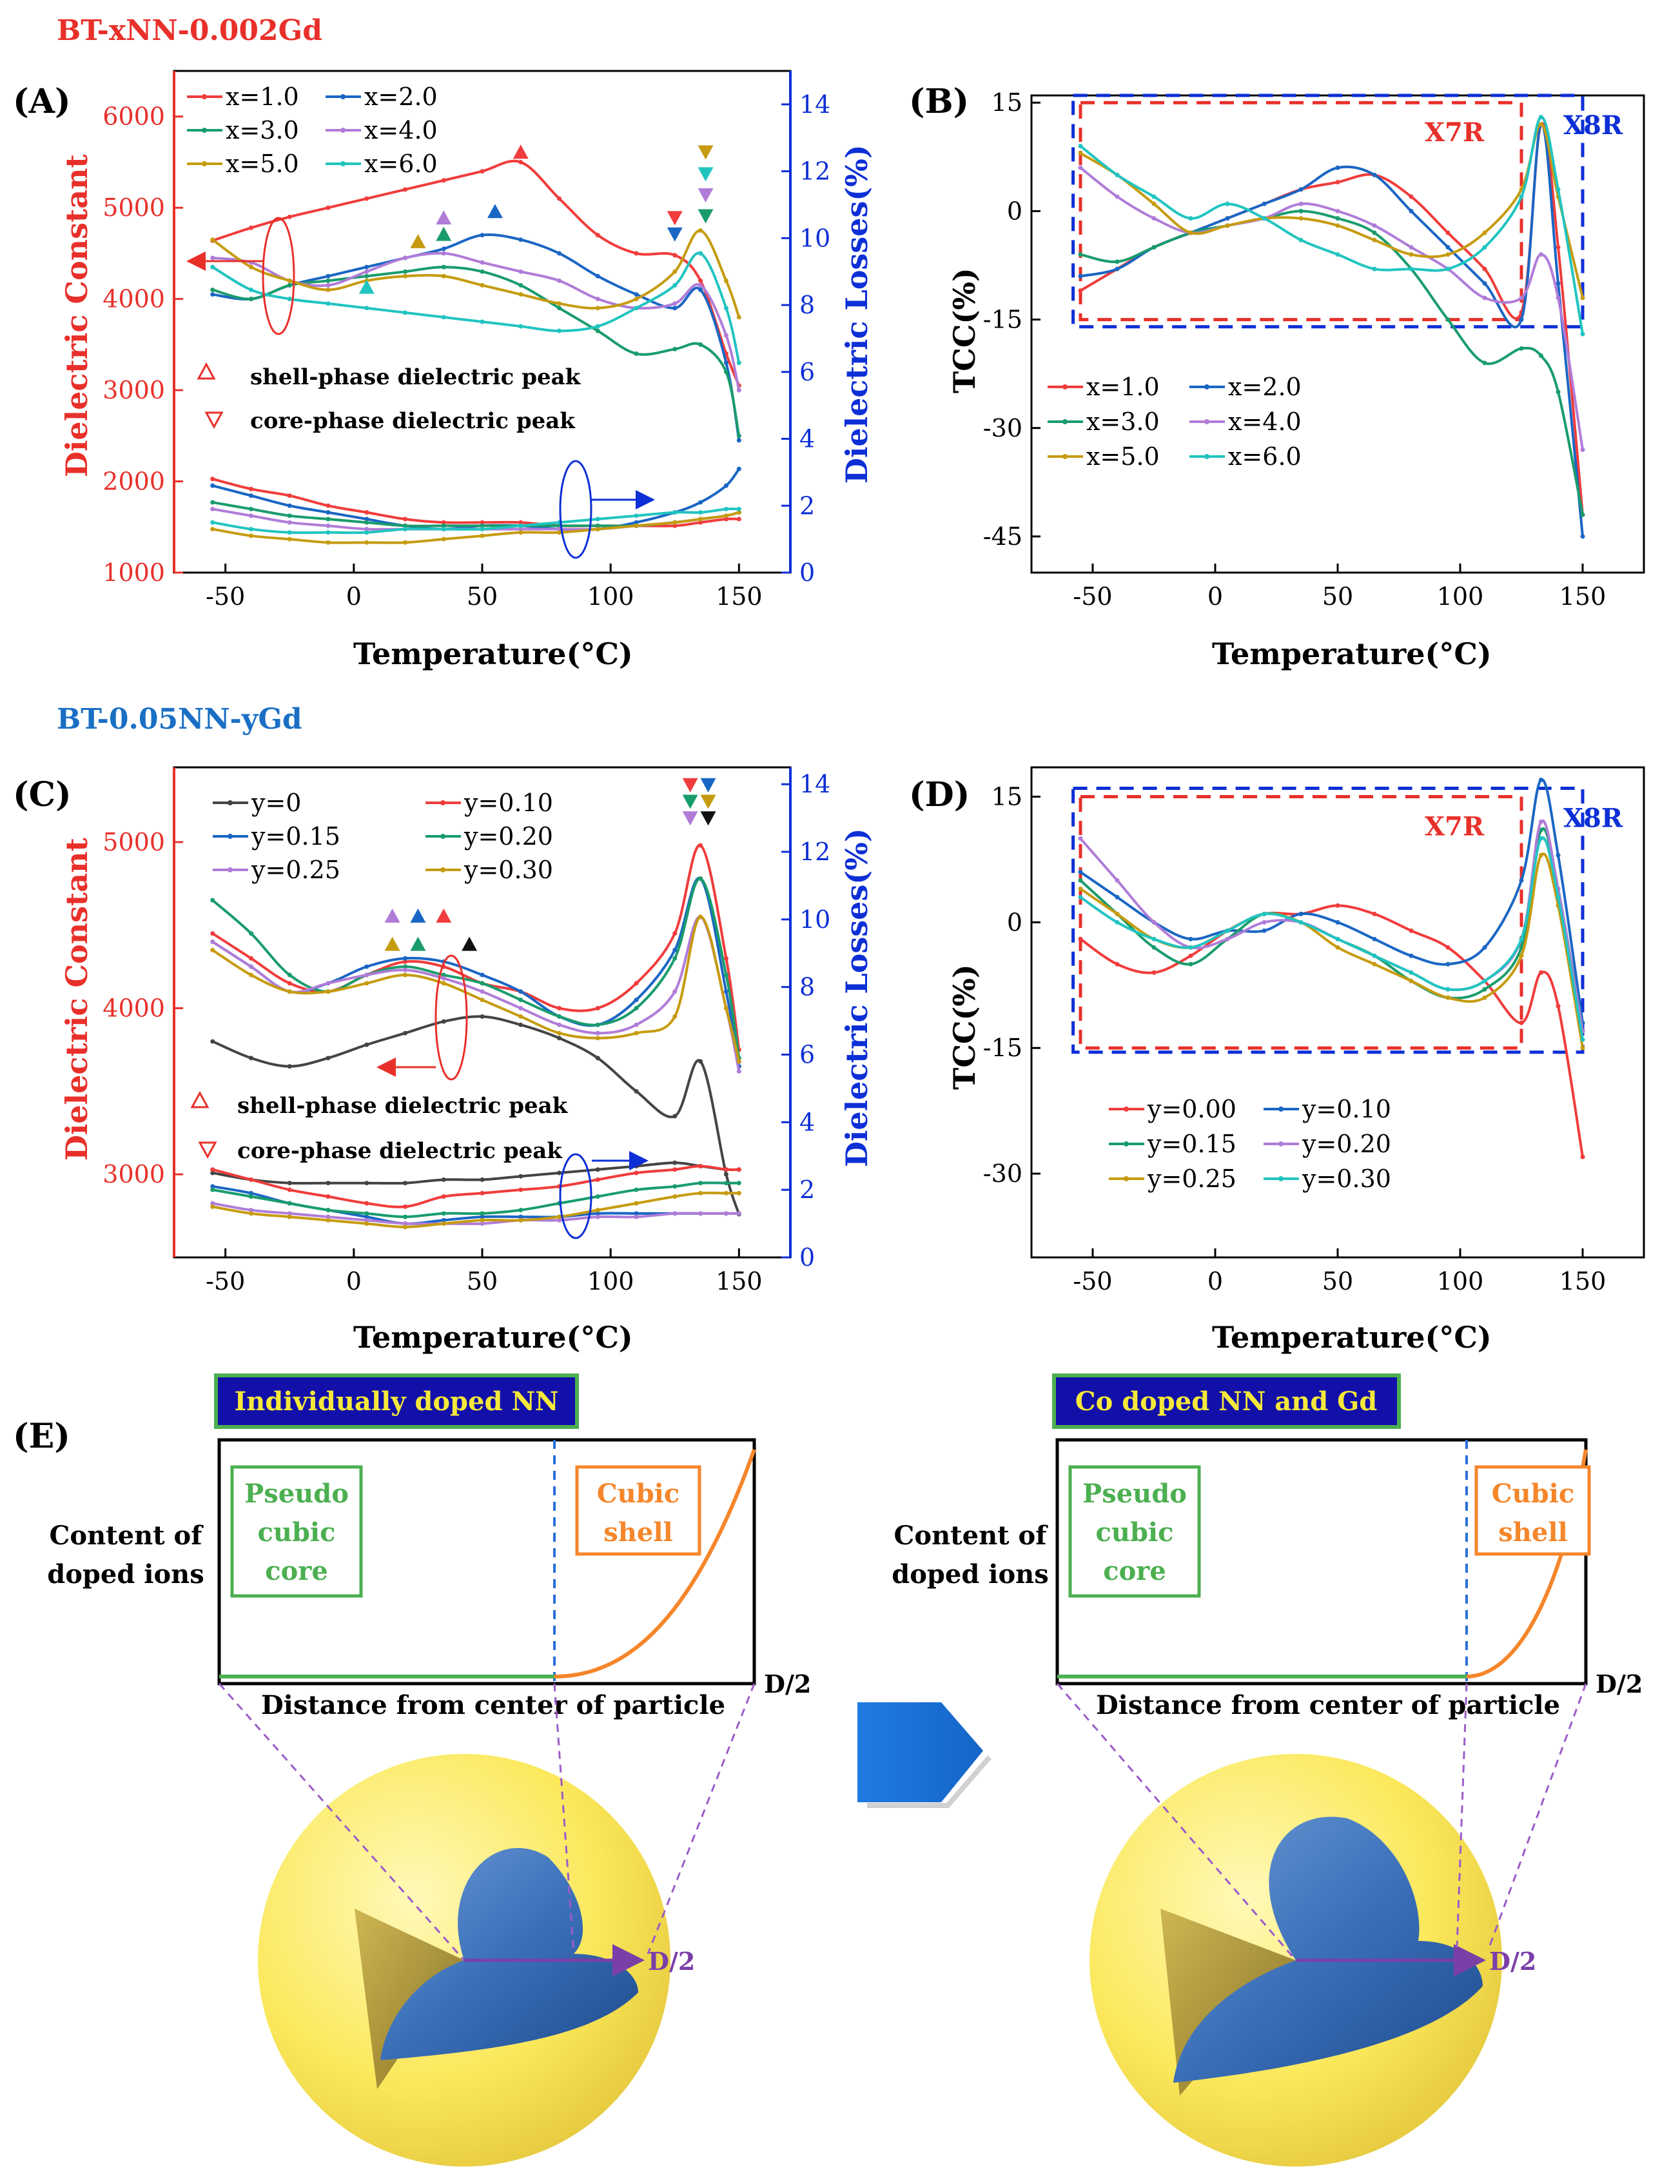  Describe the element at coordinates (1533, 1533) in the screenshot. I see `right-shell-text-2: shell` at that location.